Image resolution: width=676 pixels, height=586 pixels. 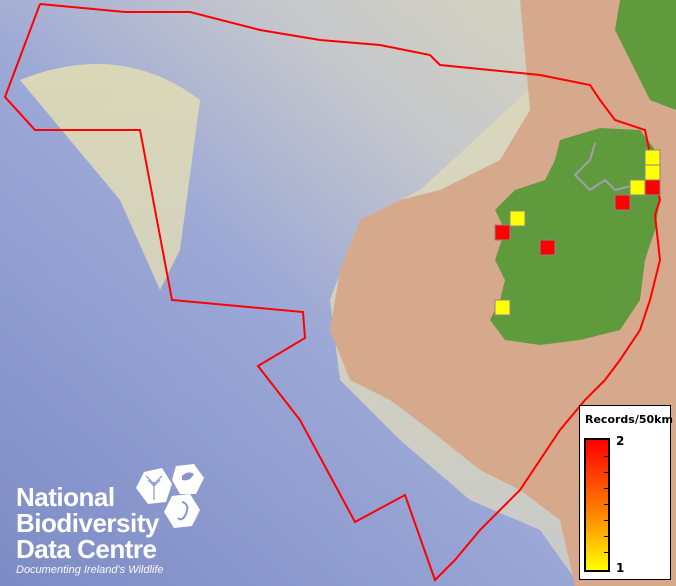 What do you see at coordinates (604, 167) in the screenshot?
I see `ni-border-line` at bounding box center [604, 167].